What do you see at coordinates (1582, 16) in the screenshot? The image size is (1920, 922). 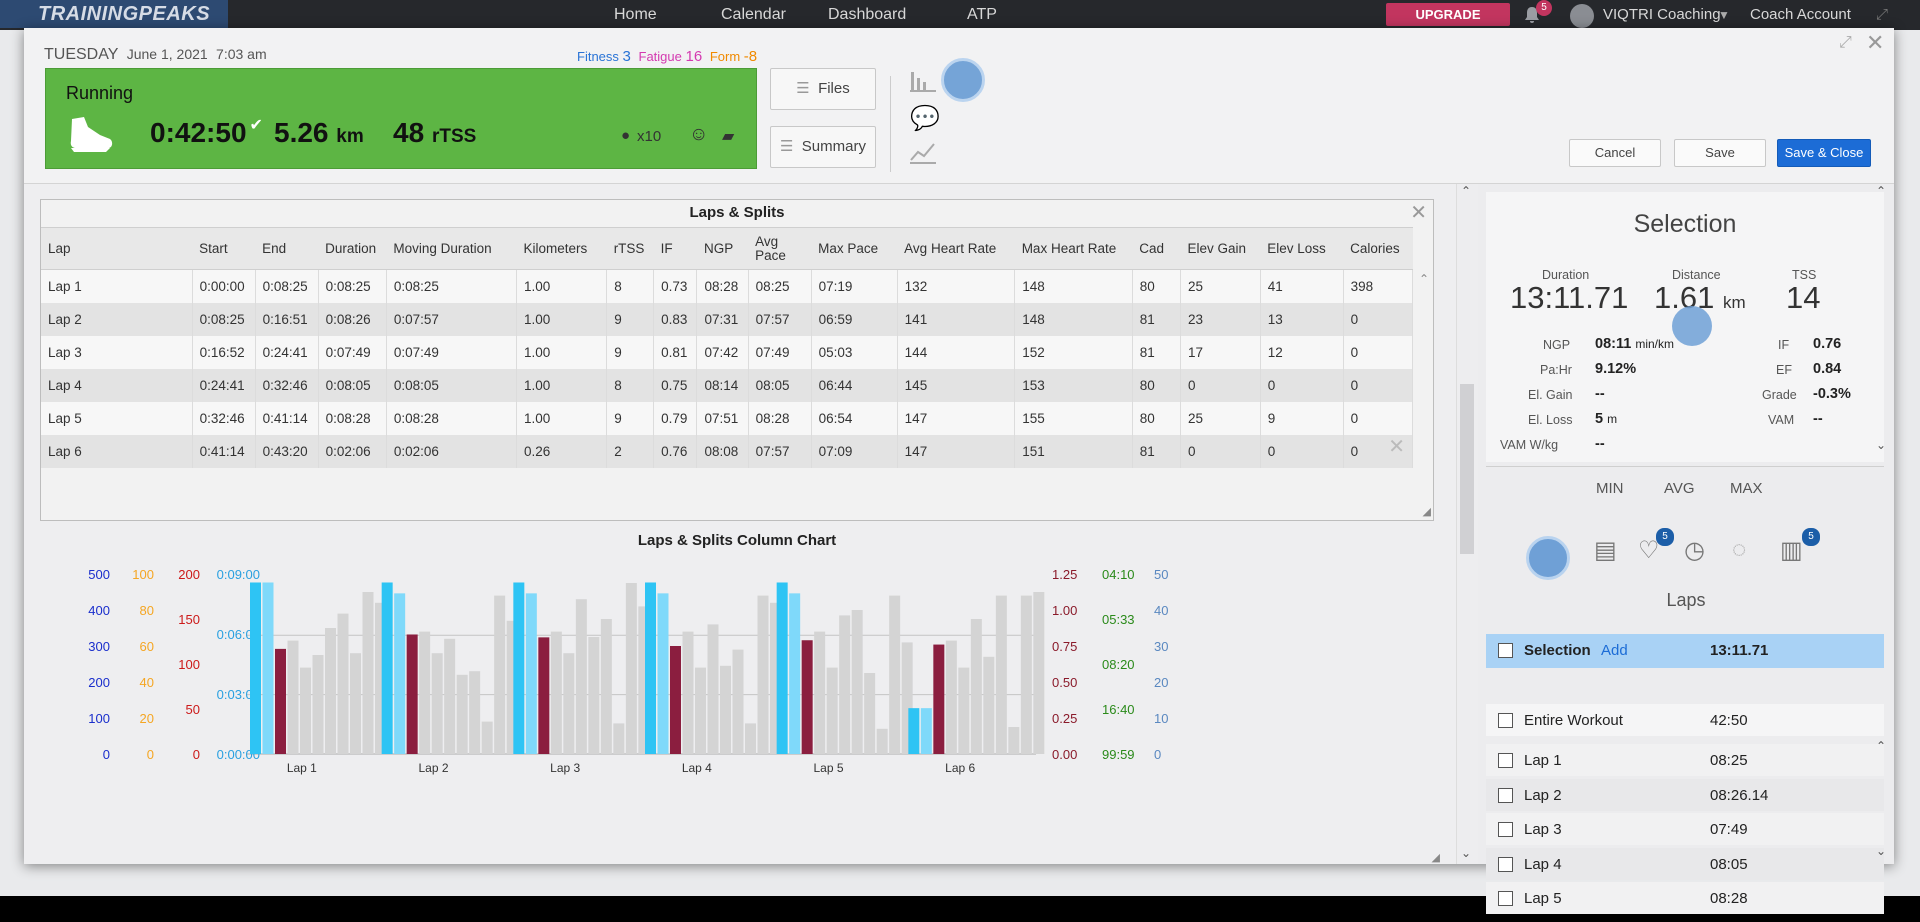 I see `user-avatar` at bounding box center [1582, 16].